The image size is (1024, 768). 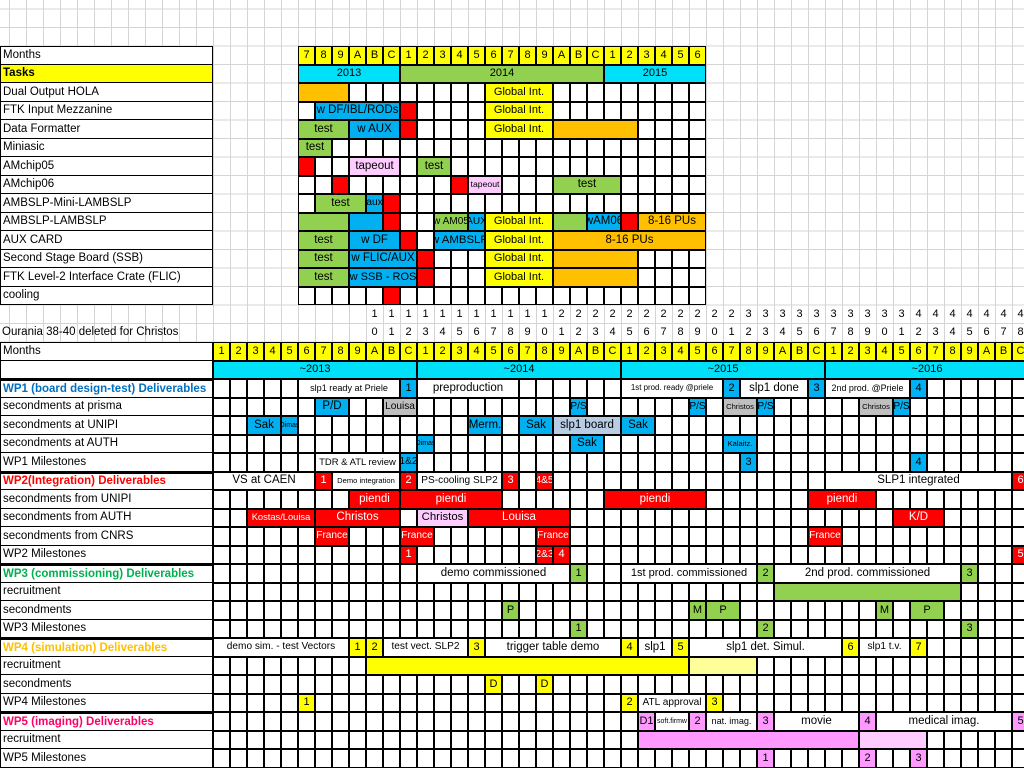 What do you see at coordinates (884, 647) in the screenshot?
I see `plan-bar: slp1 t.v.` at bounding box center [884, 647].